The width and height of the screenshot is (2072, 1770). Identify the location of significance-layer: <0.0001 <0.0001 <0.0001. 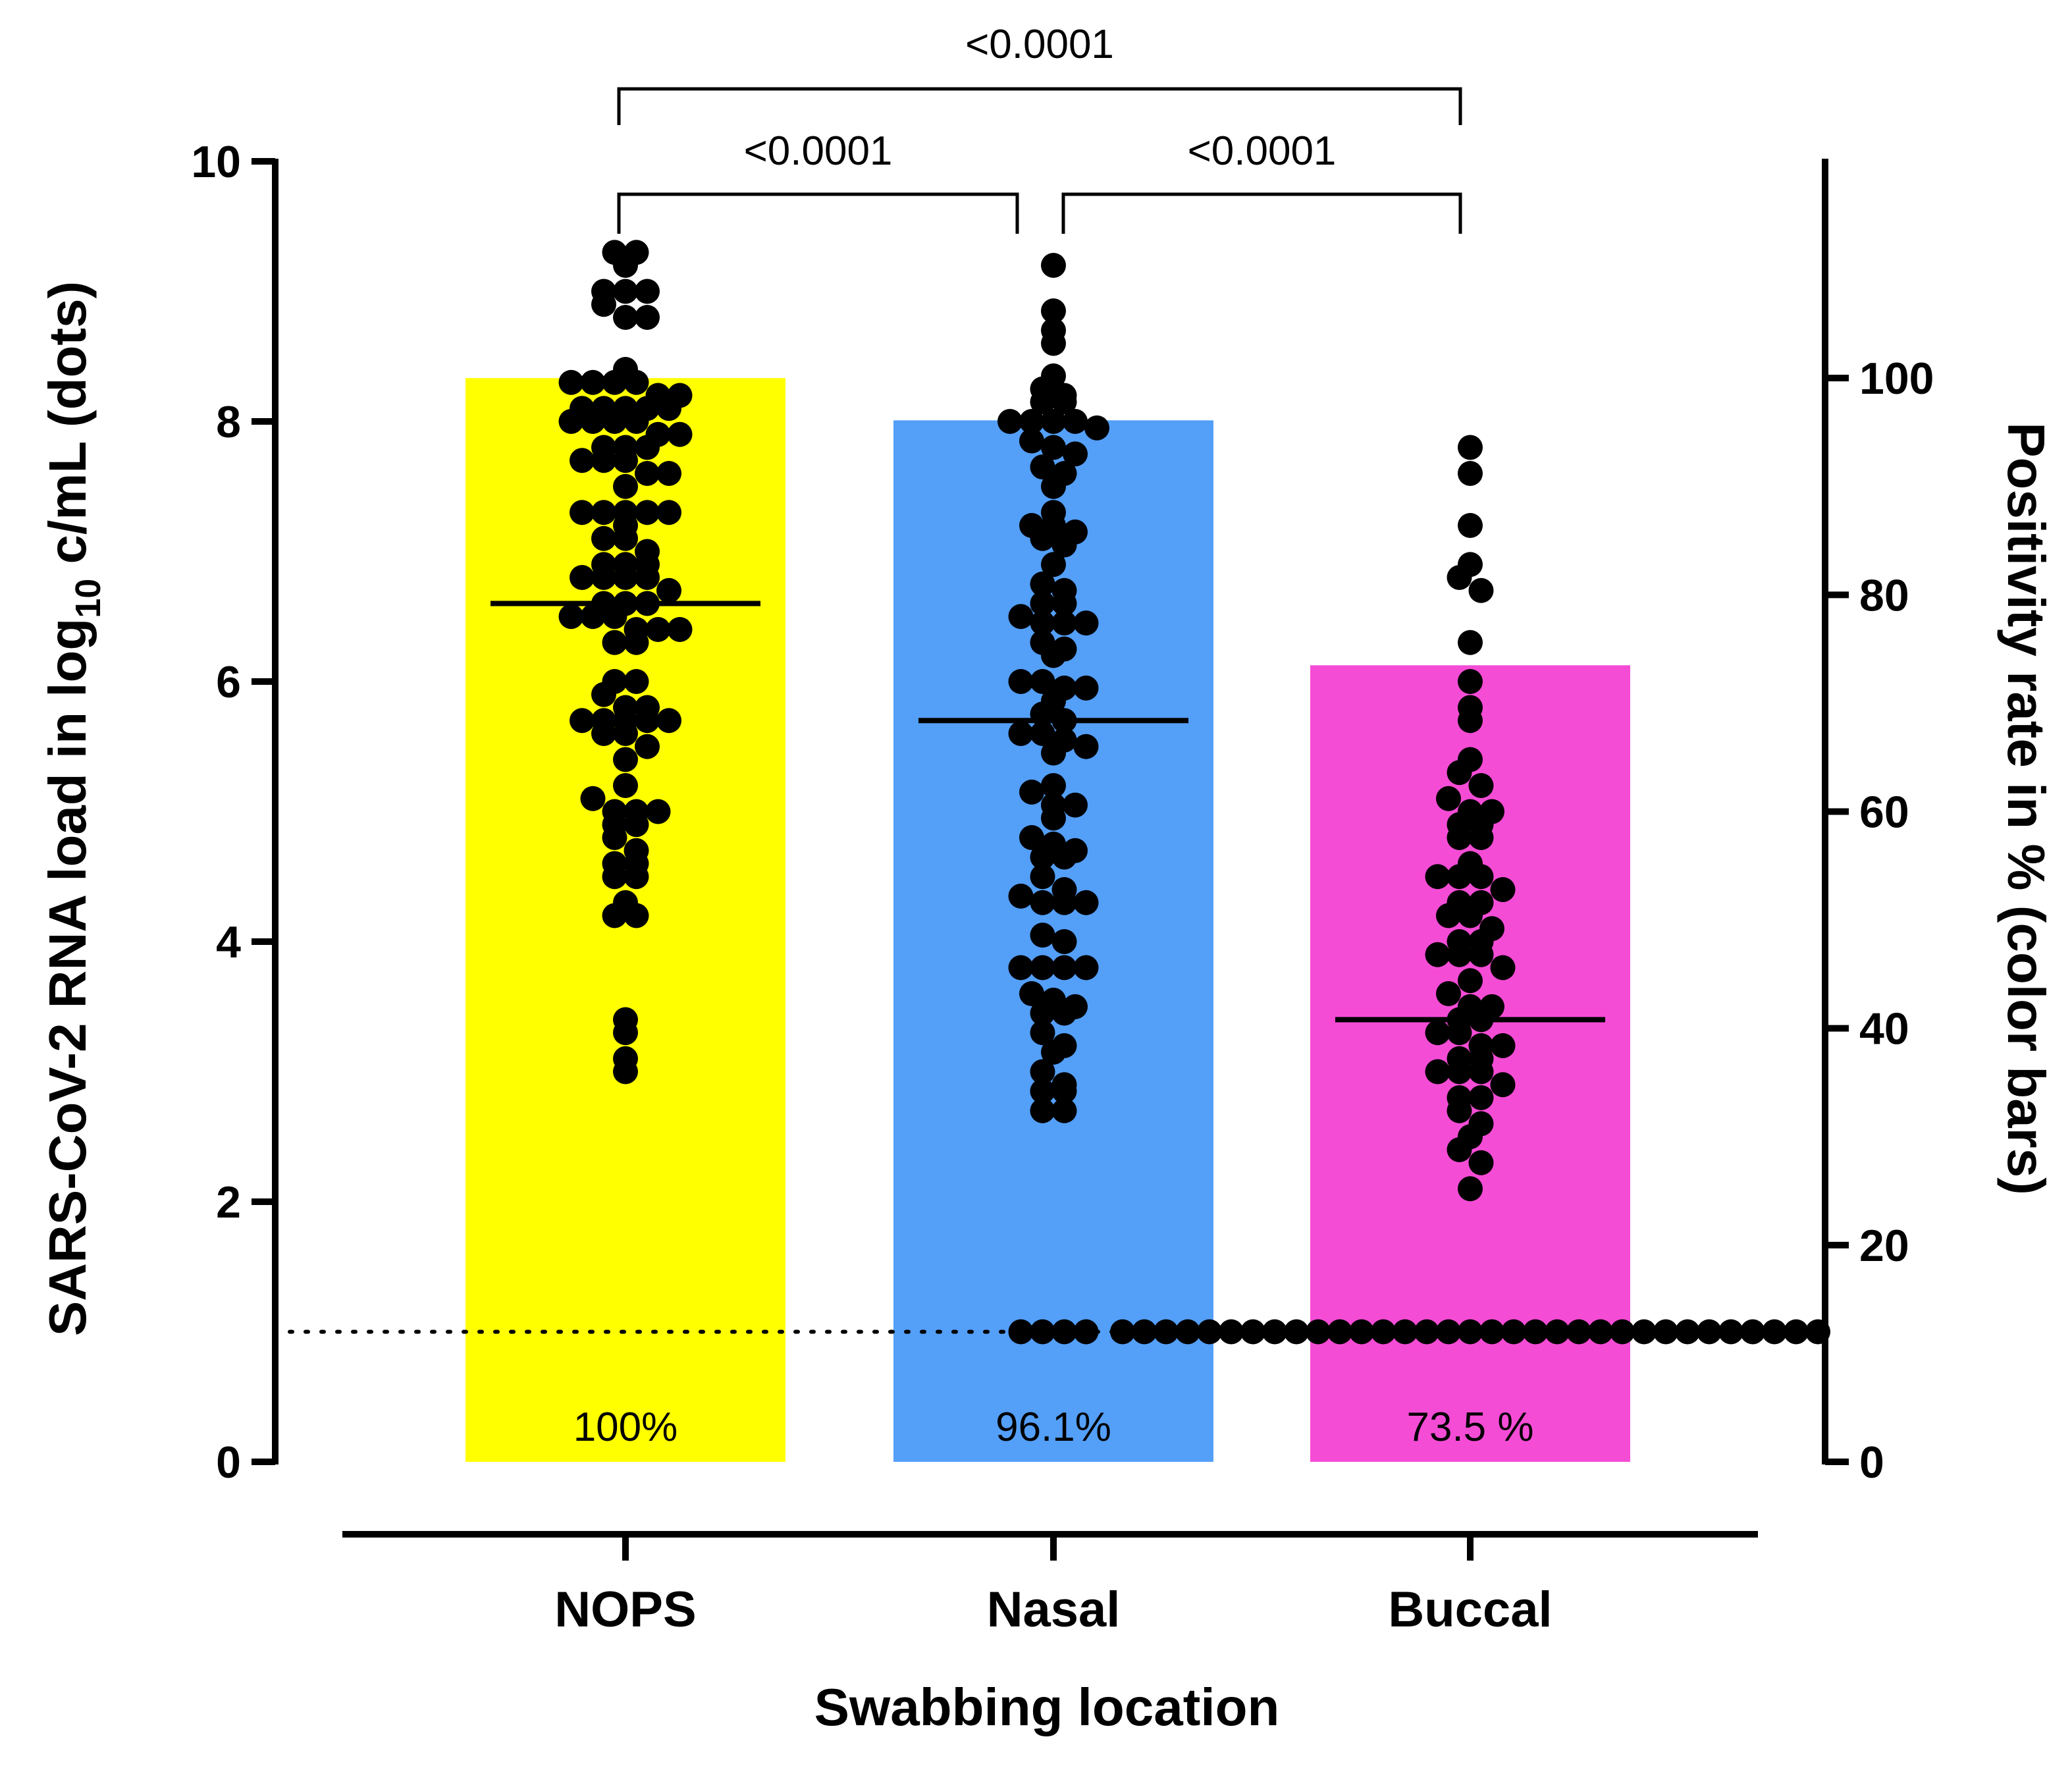
(1040, 128).